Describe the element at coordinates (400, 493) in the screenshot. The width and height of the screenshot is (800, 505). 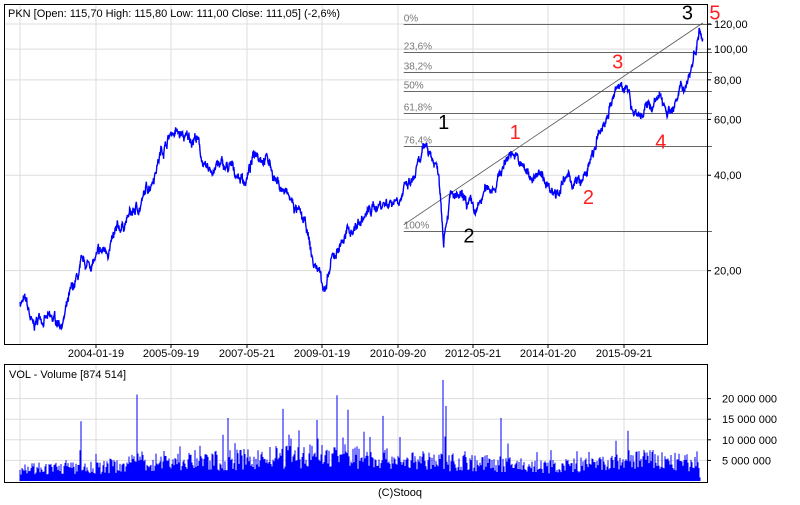
I see `copyright: (C)Stooq` at that location.